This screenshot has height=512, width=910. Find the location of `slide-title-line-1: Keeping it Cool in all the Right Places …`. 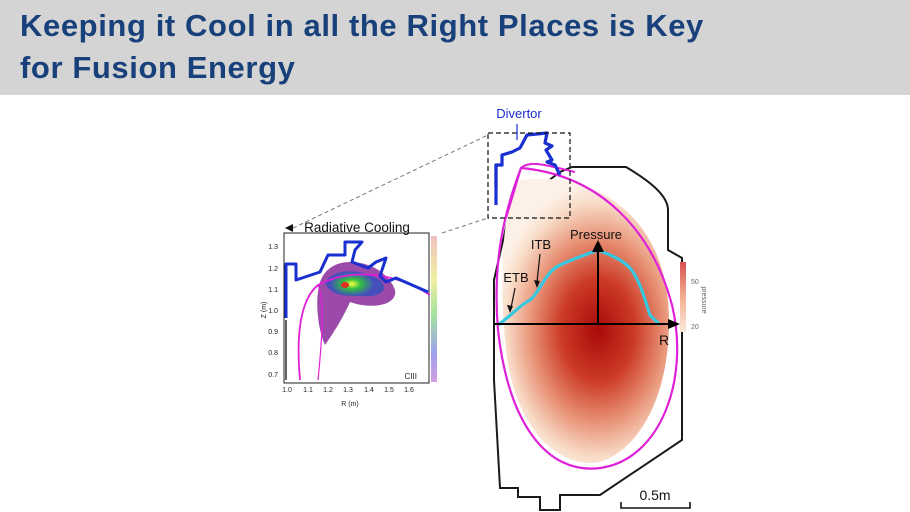

slide-title-line-1: Keeping it Cool in all the Right Places … is located at coordinates (362, 25).